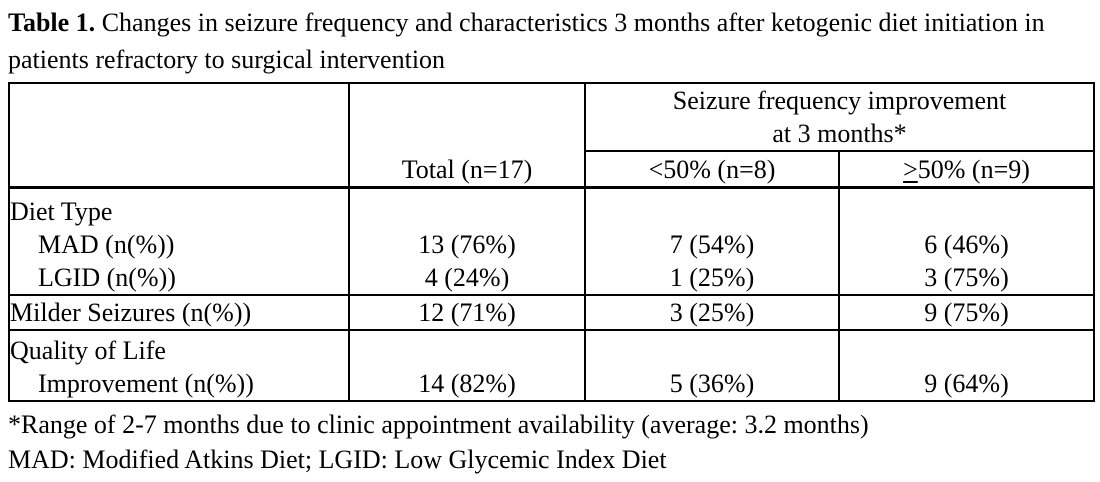  I want to click on lt50-value-cell: 3 (25%), so click(712, 312).